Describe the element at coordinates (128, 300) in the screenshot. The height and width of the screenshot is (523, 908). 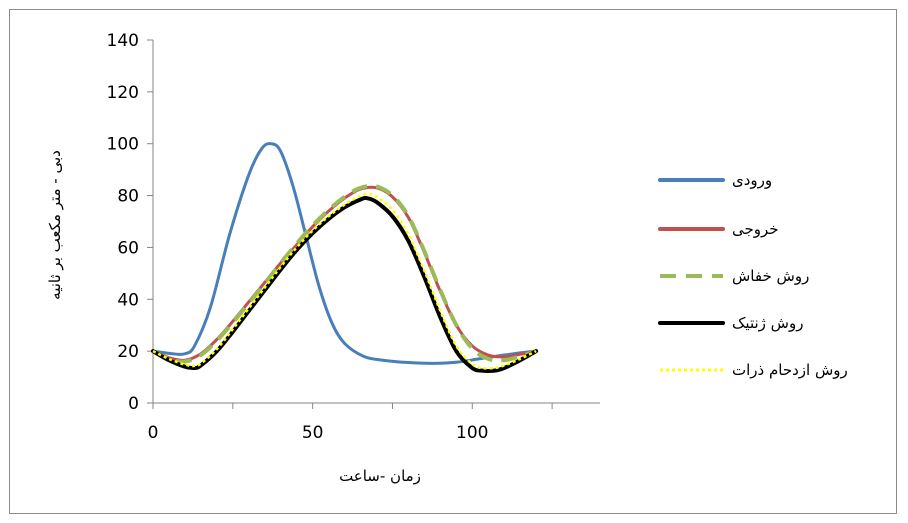
I see `y-tick-label: 40` at that location.